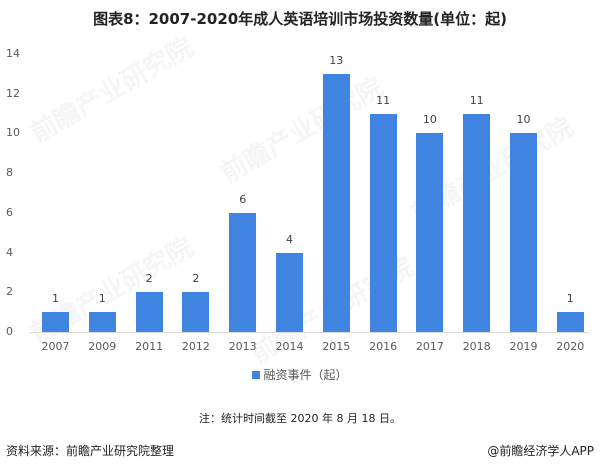  What do you see at coordinates (300, 19) in the screenshot?
I see `chart-title: 图表8：2007-2020年成人英语培训市场投资数量(单位：起)` at bounding box center [300, 19].